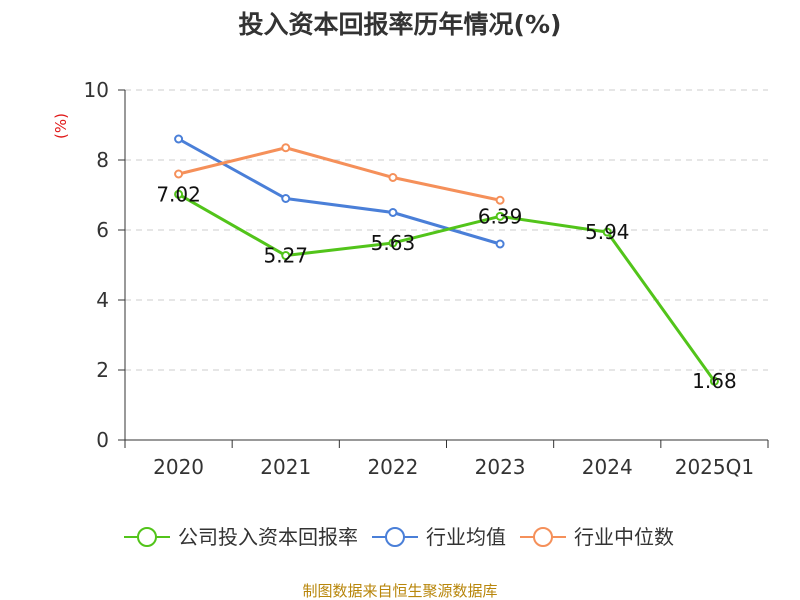 This screenshot has width=800, height=600. I want to click on y-tick-label: 0, so click(102, 440).